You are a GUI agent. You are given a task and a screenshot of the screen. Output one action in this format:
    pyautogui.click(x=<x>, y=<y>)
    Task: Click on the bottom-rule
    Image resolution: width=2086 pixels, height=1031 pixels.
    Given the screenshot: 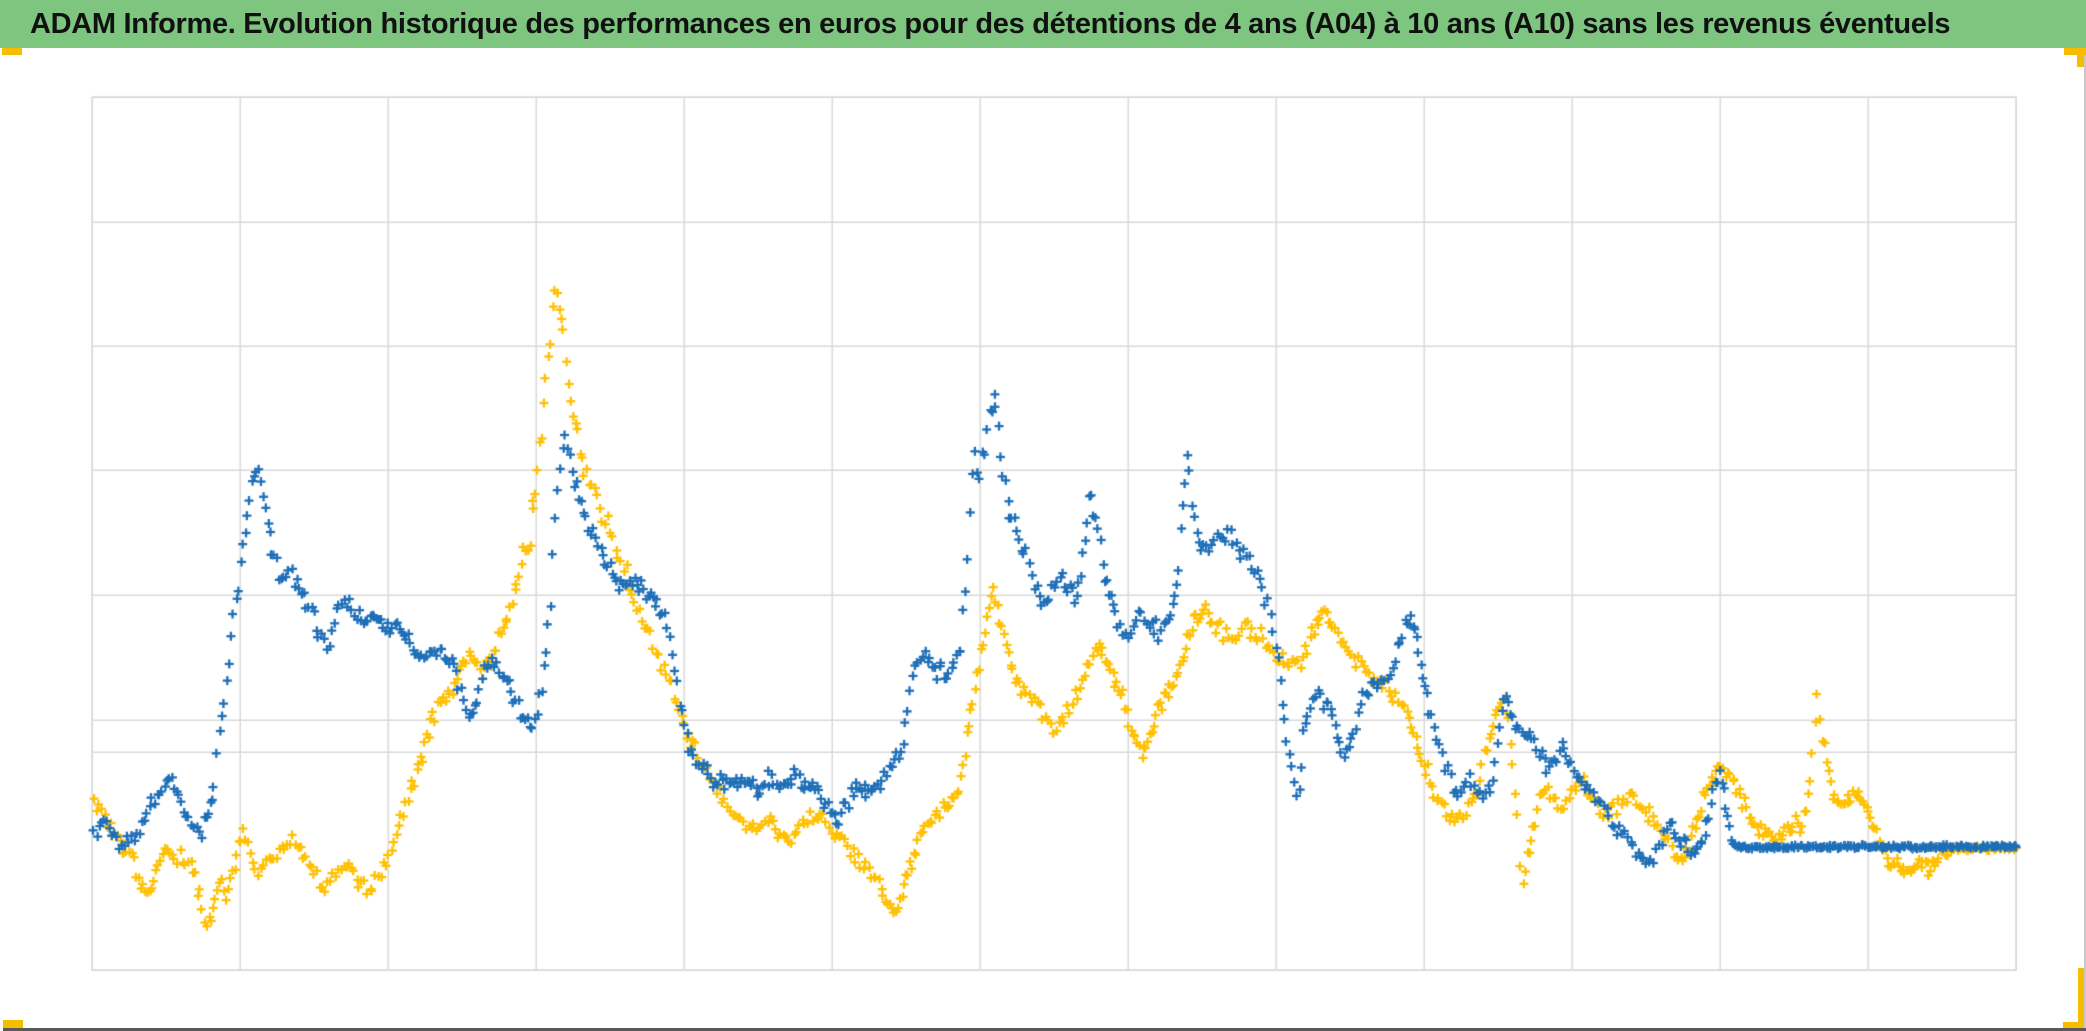 What is the action you would take?
    pyautogui.click(x=1044, y=1029)
    